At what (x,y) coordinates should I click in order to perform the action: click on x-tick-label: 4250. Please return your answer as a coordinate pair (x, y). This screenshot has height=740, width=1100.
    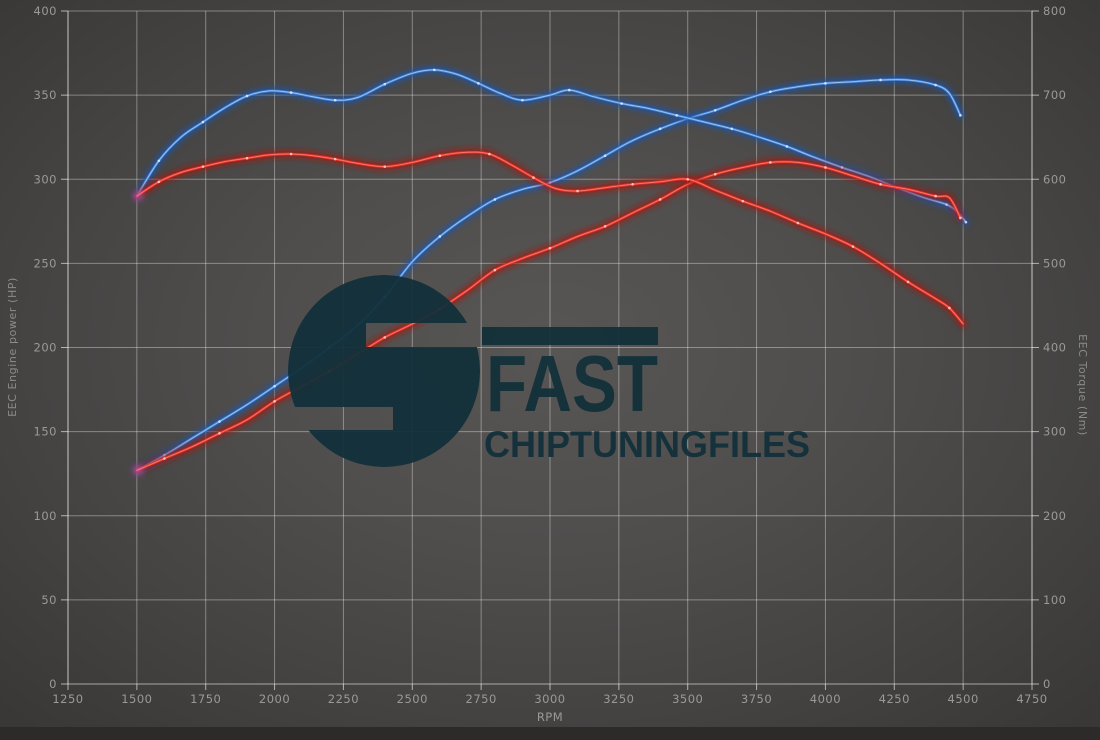
    Looking at the image, I should click on (894, 699).